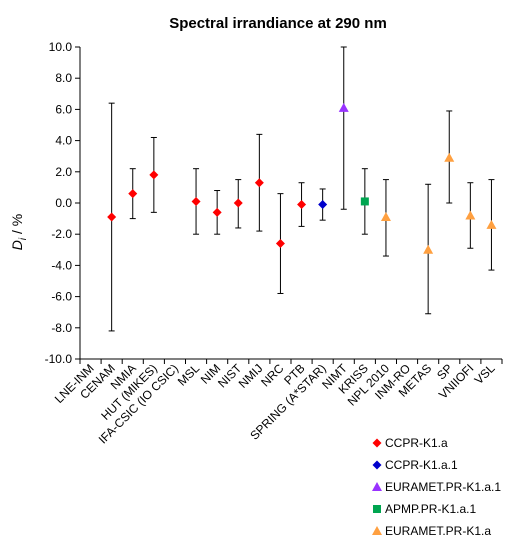 The width and height of the screenshot is (525, 554). What do you see at coordinates (63, 203) in the screenshot?
I see `y-tick-label: 0.0` at bounding box center [63, 203].